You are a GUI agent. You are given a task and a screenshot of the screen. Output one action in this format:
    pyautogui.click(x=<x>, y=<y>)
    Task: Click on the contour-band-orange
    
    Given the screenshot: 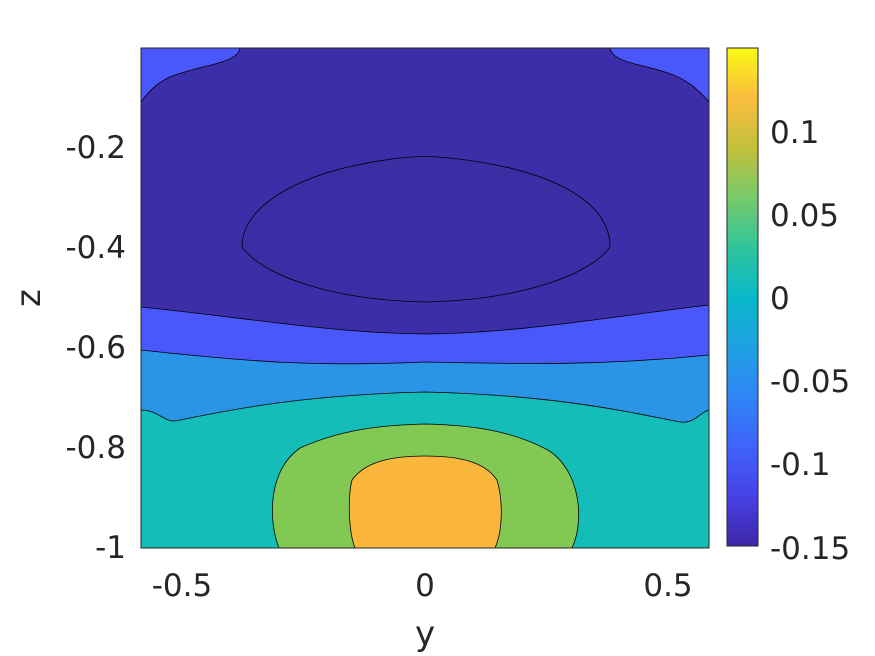 What is the action you would take?
    pyautogui.click(x=425, y=501)
    